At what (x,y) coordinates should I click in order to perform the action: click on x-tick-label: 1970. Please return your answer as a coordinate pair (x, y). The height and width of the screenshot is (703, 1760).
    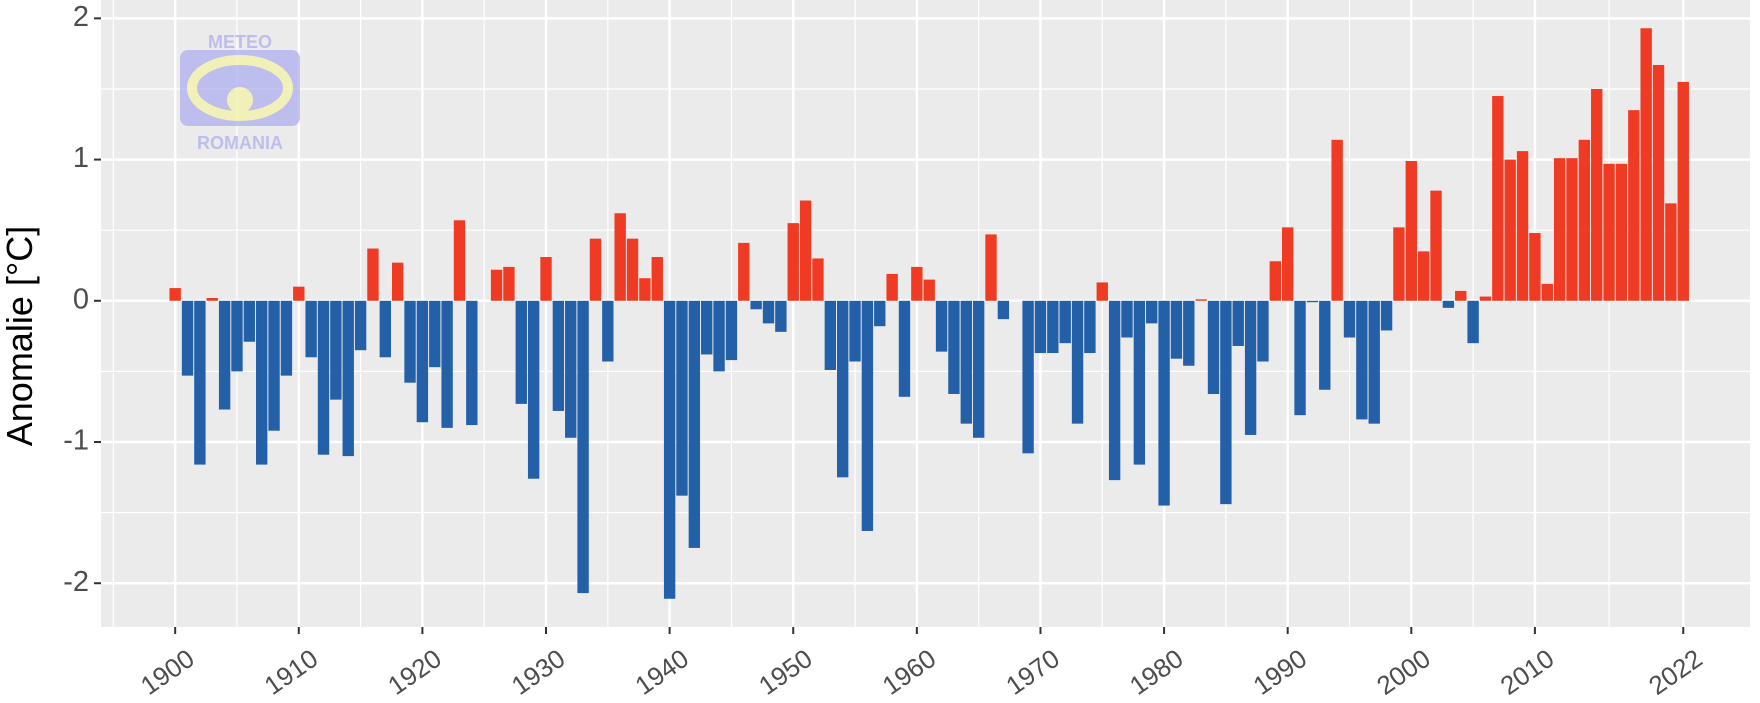
    Looking at the image, I should click on (1032, 672).